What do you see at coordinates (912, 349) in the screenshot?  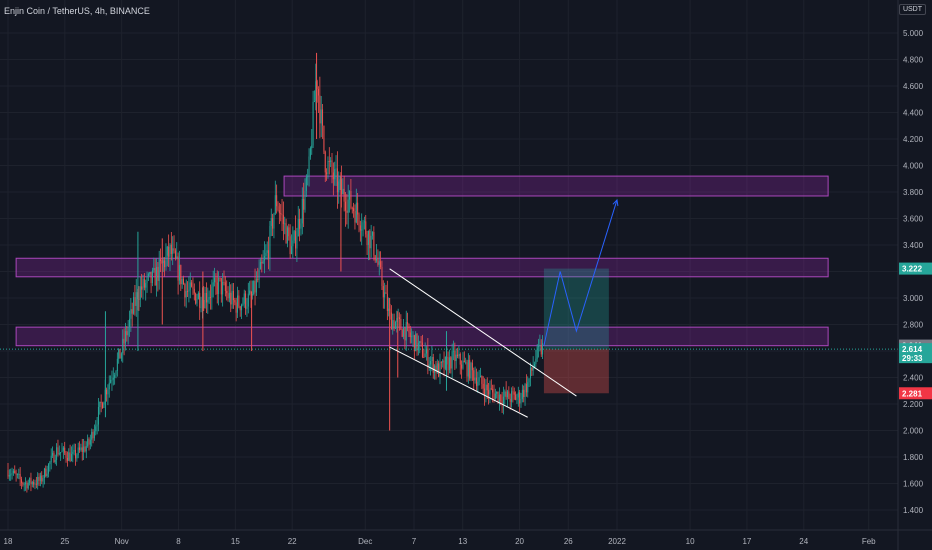 I see `current-price-value: 2.614` at bounding box center [912, 349].